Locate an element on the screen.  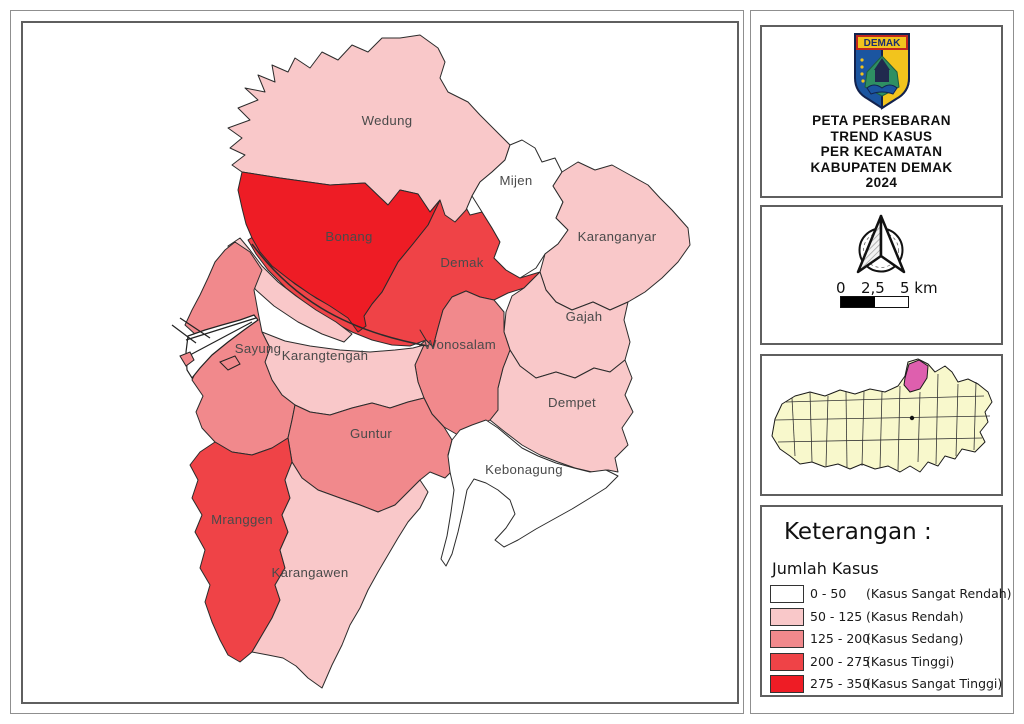
inset-city-mark is located at coordinates (912, 418).